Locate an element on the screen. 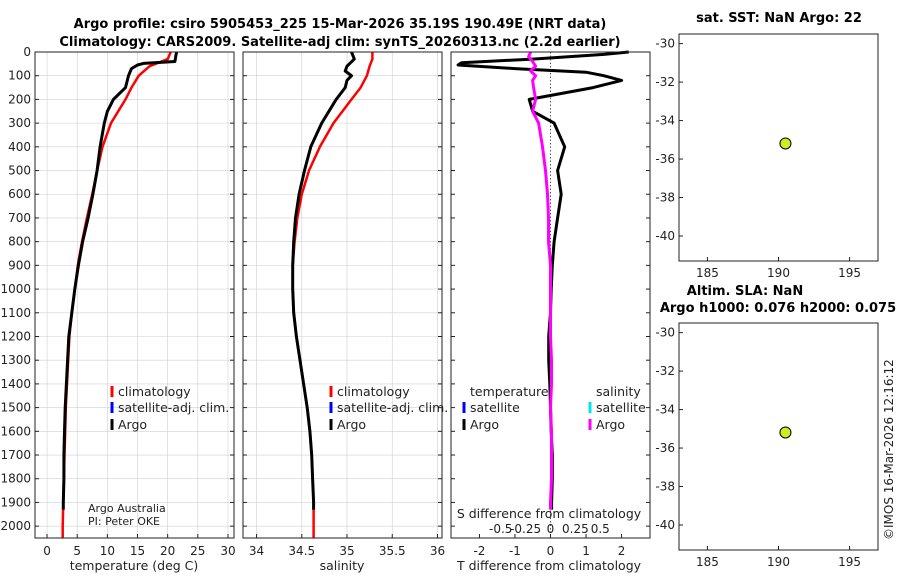 This screenshot has width=900, height=580. credit-line-1: Argo Australia is located at coordinates (127, 508).